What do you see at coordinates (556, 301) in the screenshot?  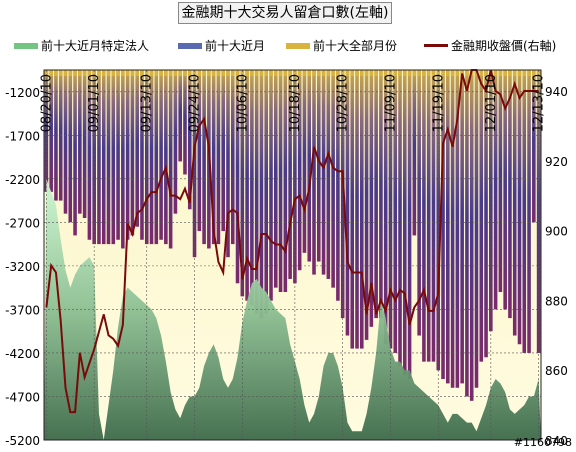 I see `y-right-tick-label: 880` at bounding box center [556, 301].